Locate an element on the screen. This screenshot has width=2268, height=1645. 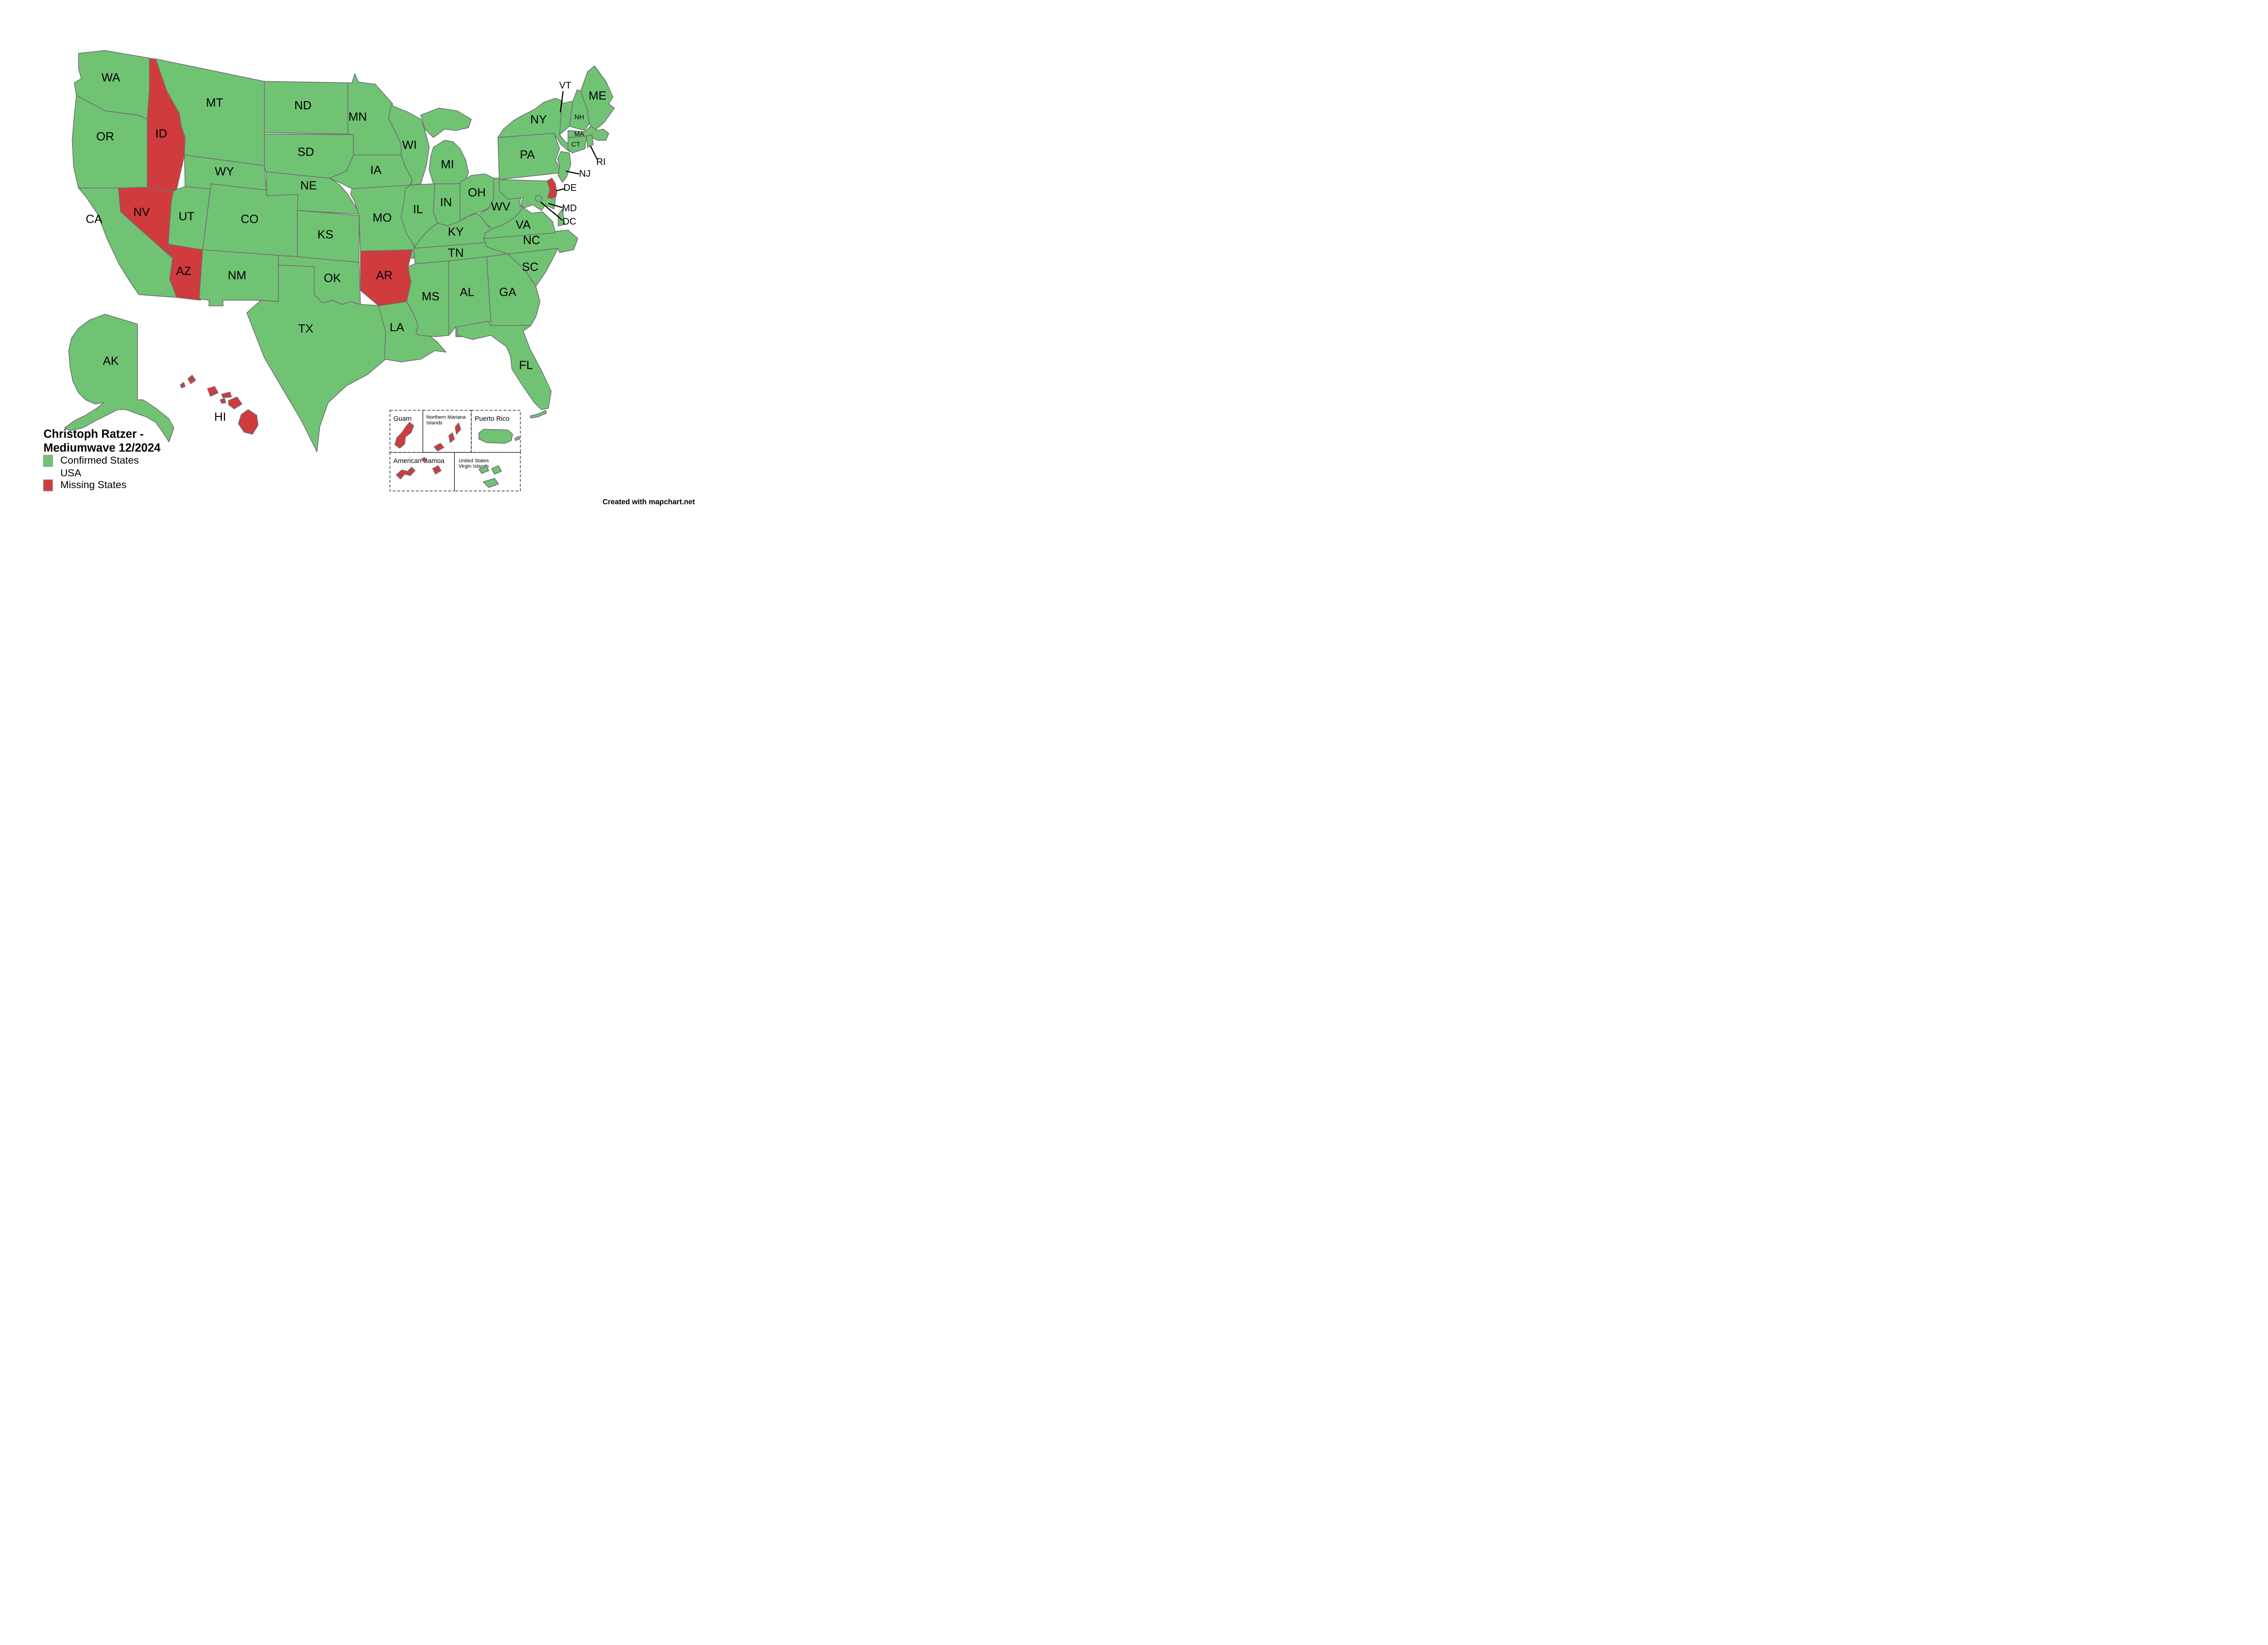
legend-title-line2: Mediumwave 12/2024 is located at coordinates (103, 448).